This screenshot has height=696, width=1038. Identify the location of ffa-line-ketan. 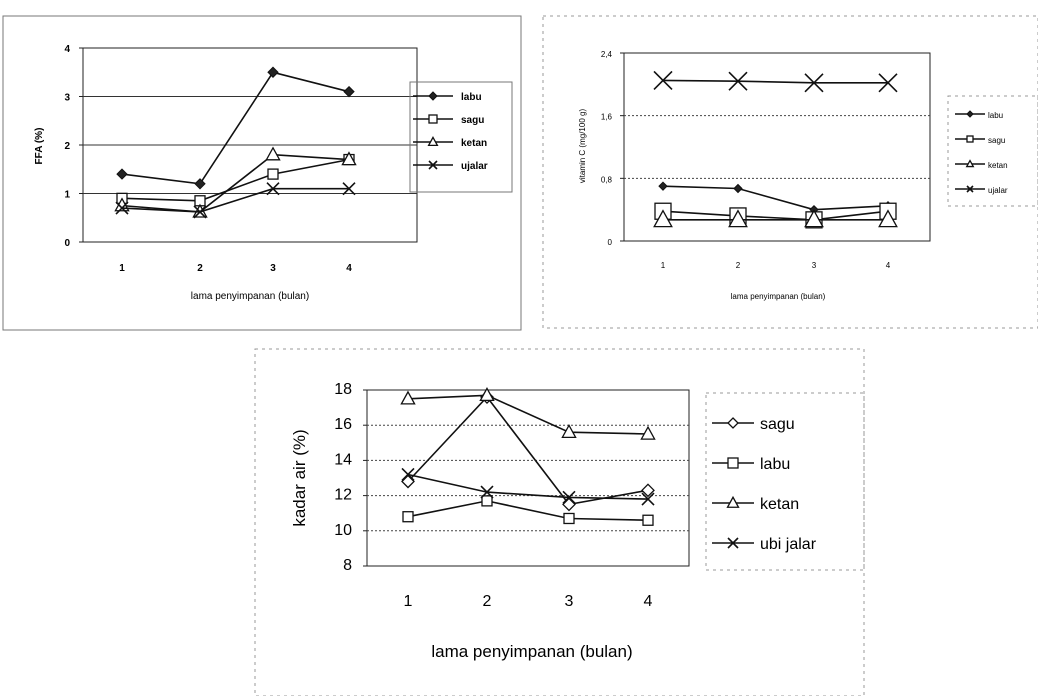
(235, 183).